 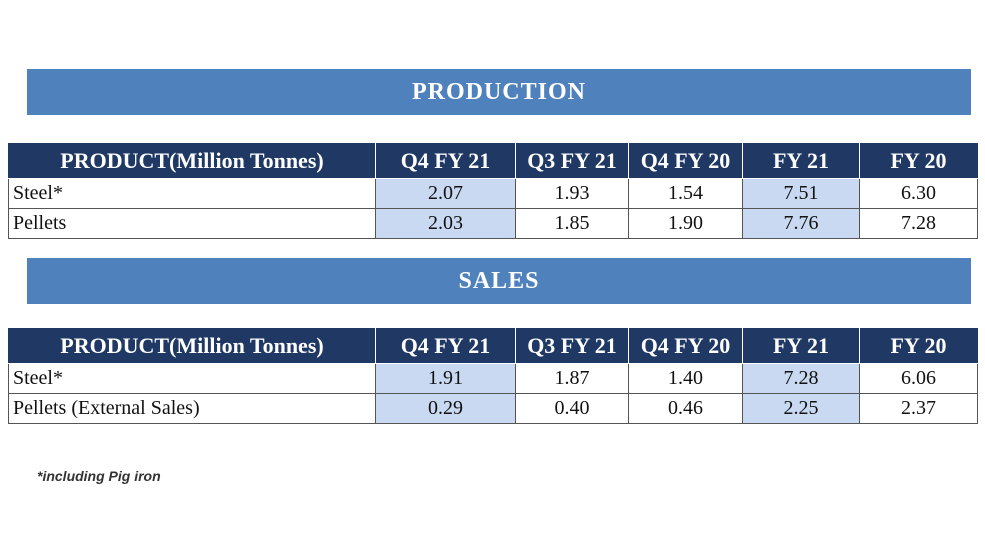 I want to click on table-row: Steel* 1.91 1.87 1.40 7.28 6.06, so click(x=493, y=378).